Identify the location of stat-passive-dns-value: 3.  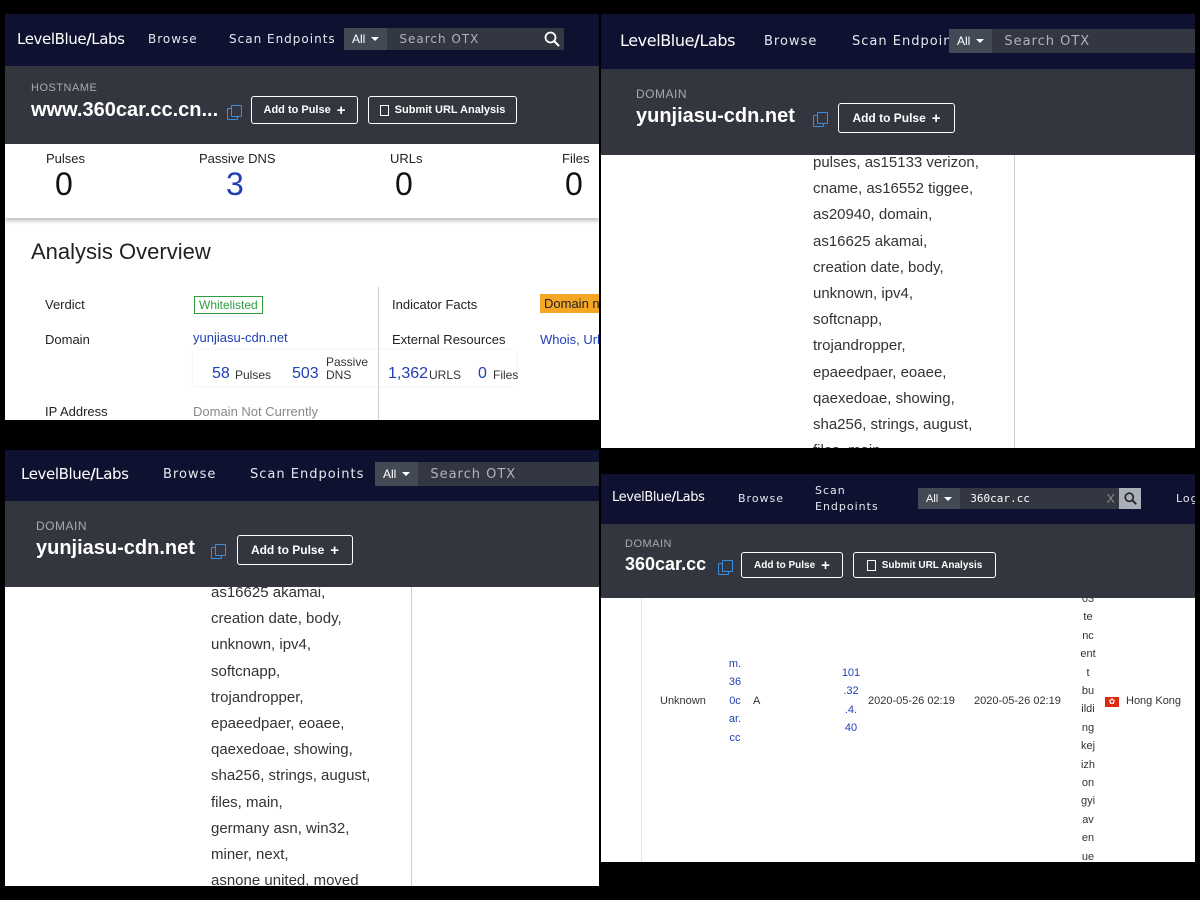
(235, 184).